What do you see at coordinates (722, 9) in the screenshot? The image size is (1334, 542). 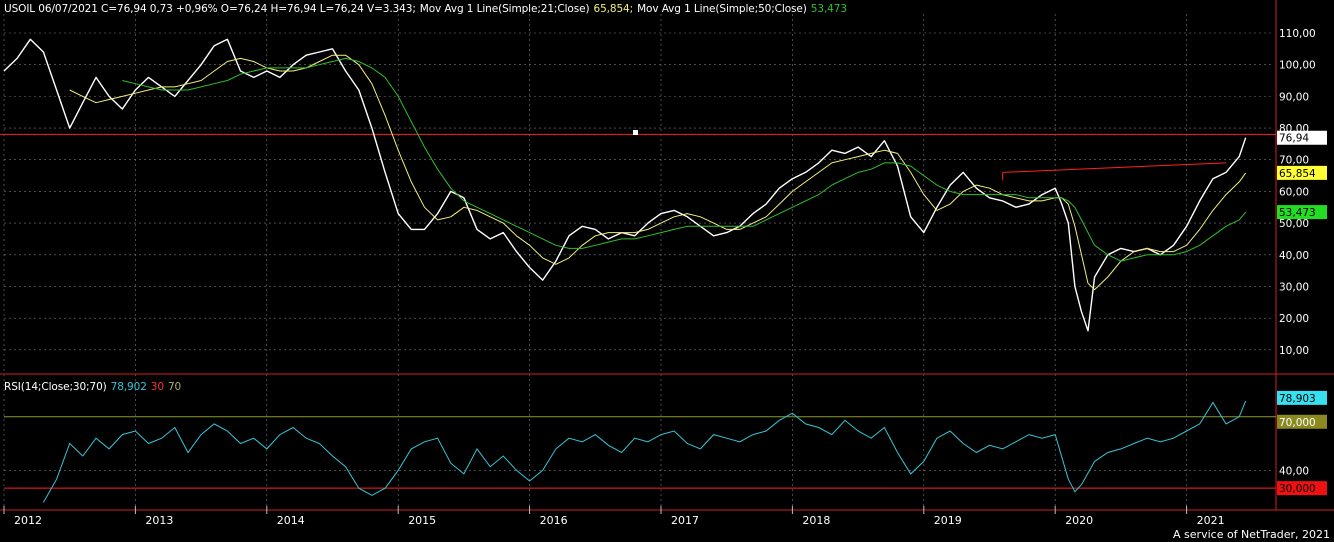 I see `ma50-label: Mov Avg 1 Line(Simple;50;Close)` at bounding box center [722, 9].